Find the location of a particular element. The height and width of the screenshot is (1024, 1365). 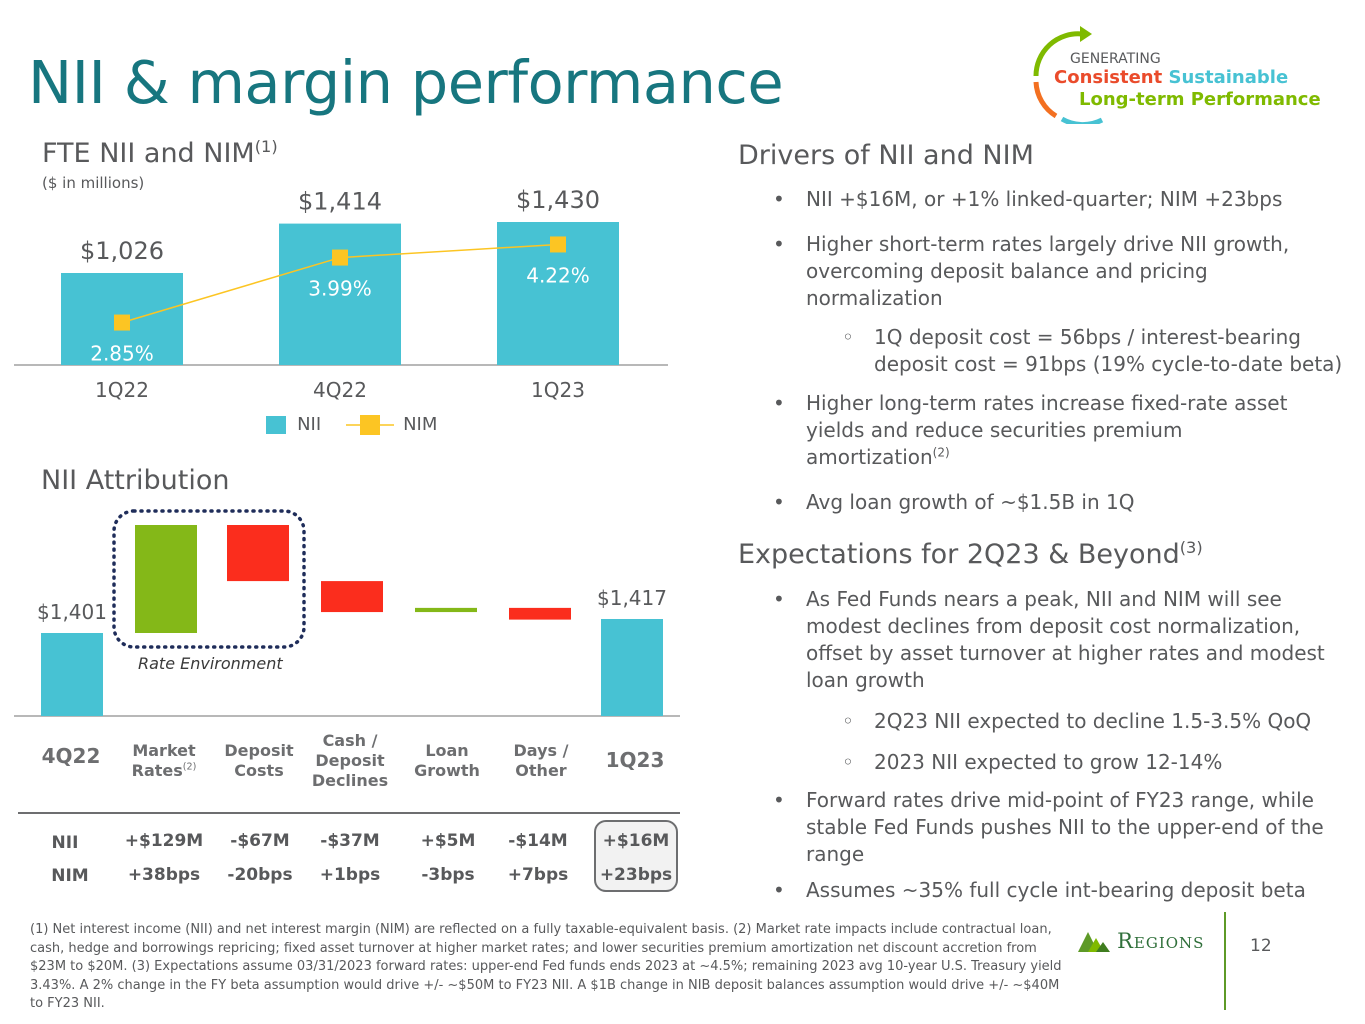

wf-label-4q22: $1,401 is located at coordinates (72, 612).